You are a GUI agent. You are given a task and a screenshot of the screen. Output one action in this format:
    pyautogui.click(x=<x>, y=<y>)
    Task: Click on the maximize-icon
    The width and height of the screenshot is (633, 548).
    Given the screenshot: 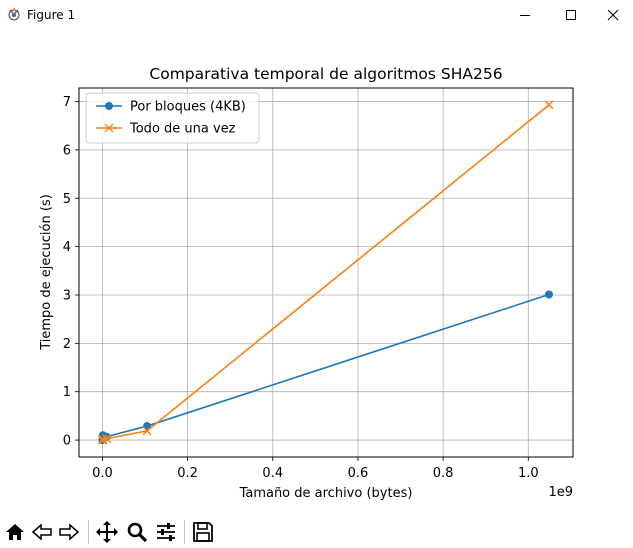 What is the action you would take?
    pyautogui.click(x=571, y=15)
    